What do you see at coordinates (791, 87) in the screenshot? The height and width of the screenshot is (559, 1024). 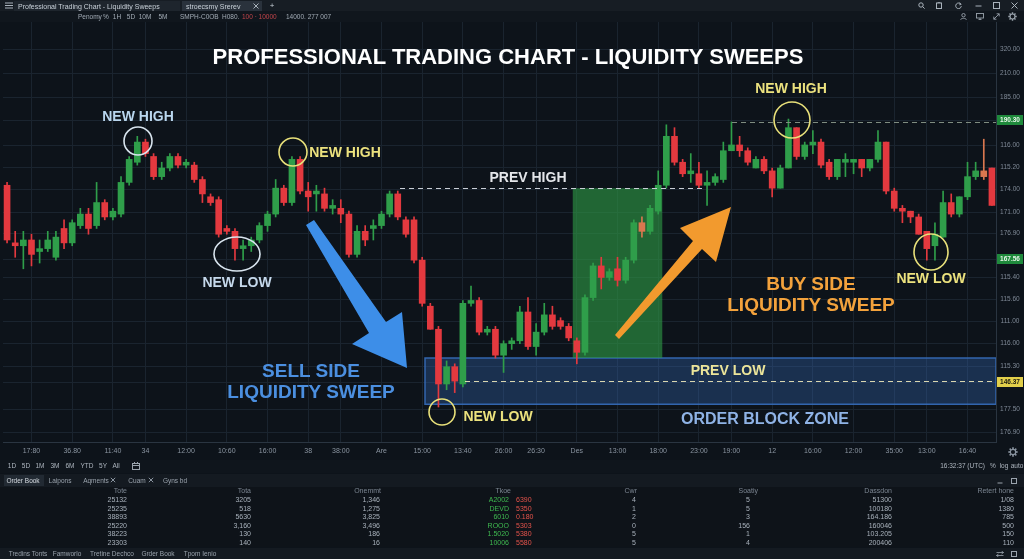 I see `text: NEW HIGH` at bounding box center [791, 87].